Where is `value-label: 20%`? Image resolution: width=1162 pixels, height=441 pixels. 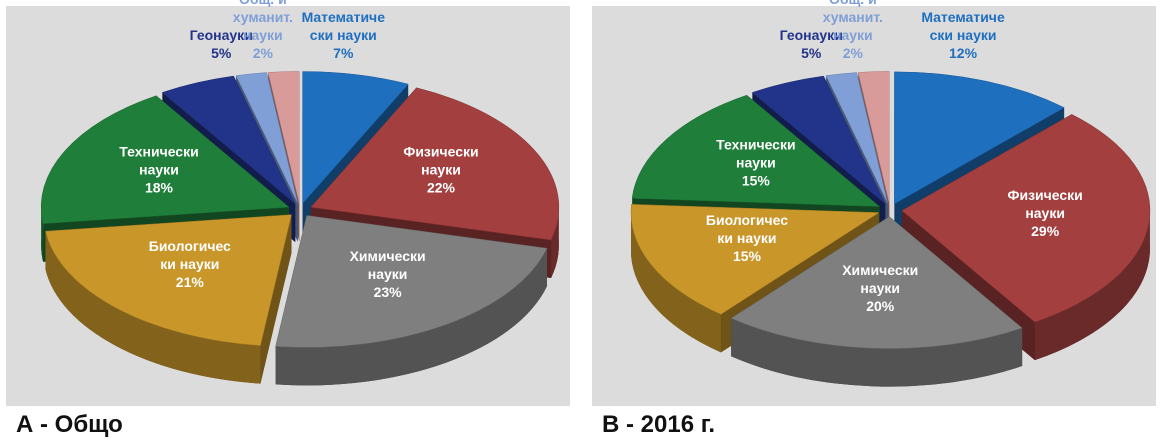 value-label: 20% is located at coordinates (880, 306).